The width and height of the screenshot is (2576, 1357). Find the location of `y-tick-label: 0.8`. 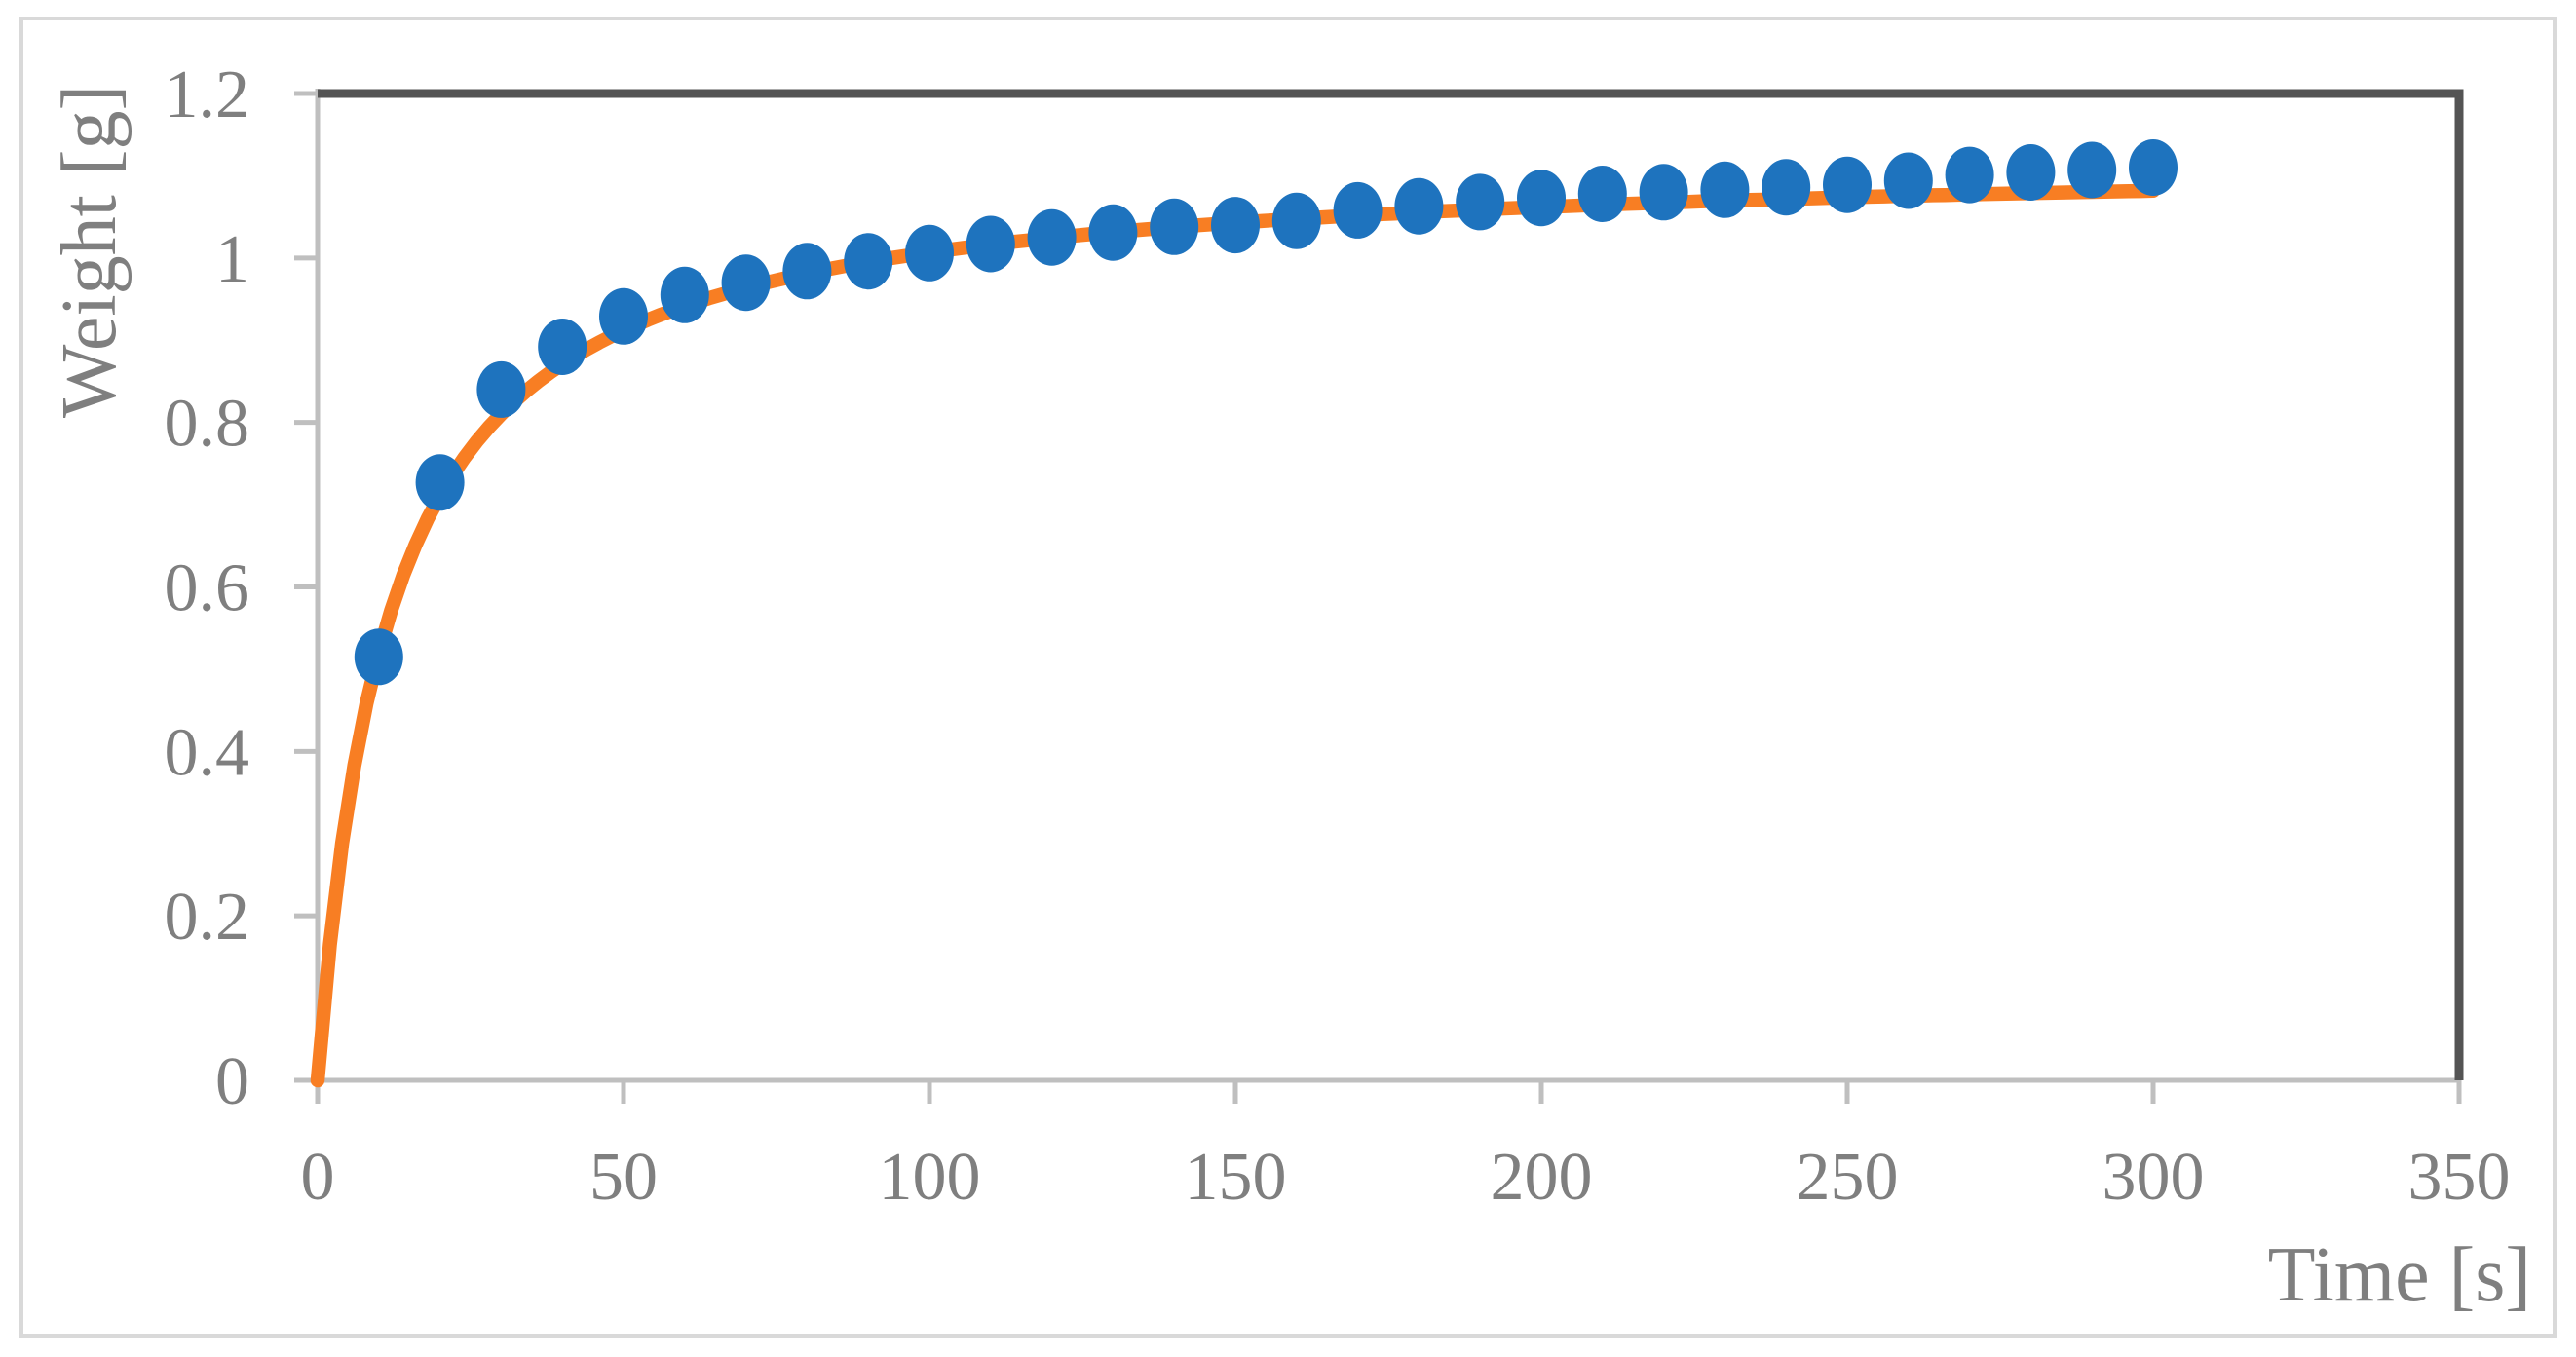

y-tick-label: 0.8 is located at coordinates (207, 424).